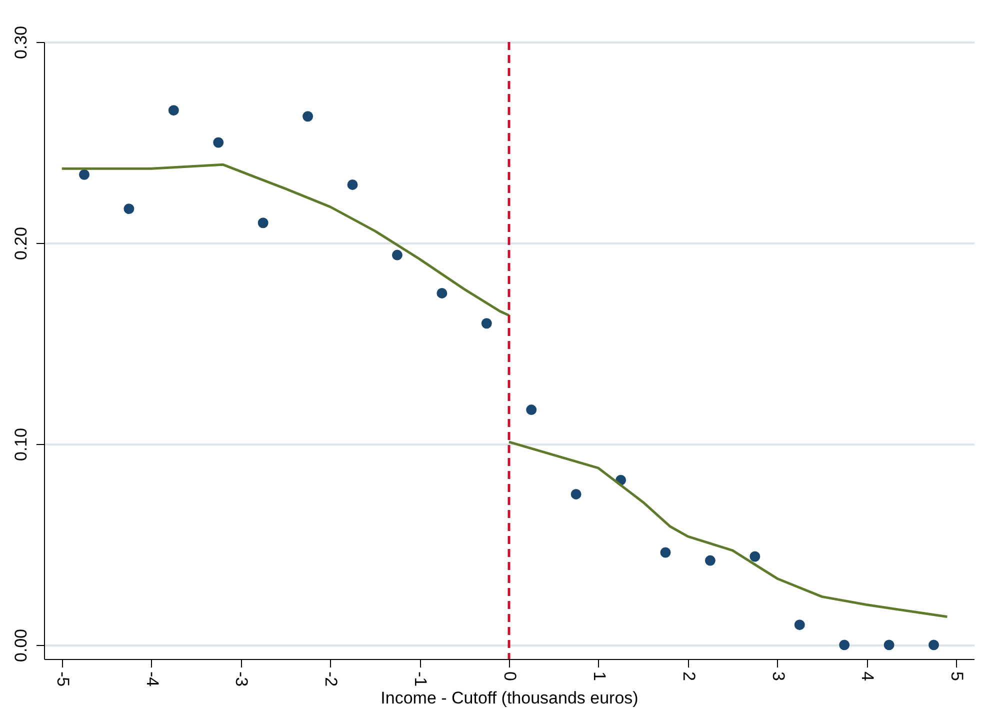 The height and width of the screenshot is (727, 999). I want to click on y-tick-label: 0.20, so click(21, 243).